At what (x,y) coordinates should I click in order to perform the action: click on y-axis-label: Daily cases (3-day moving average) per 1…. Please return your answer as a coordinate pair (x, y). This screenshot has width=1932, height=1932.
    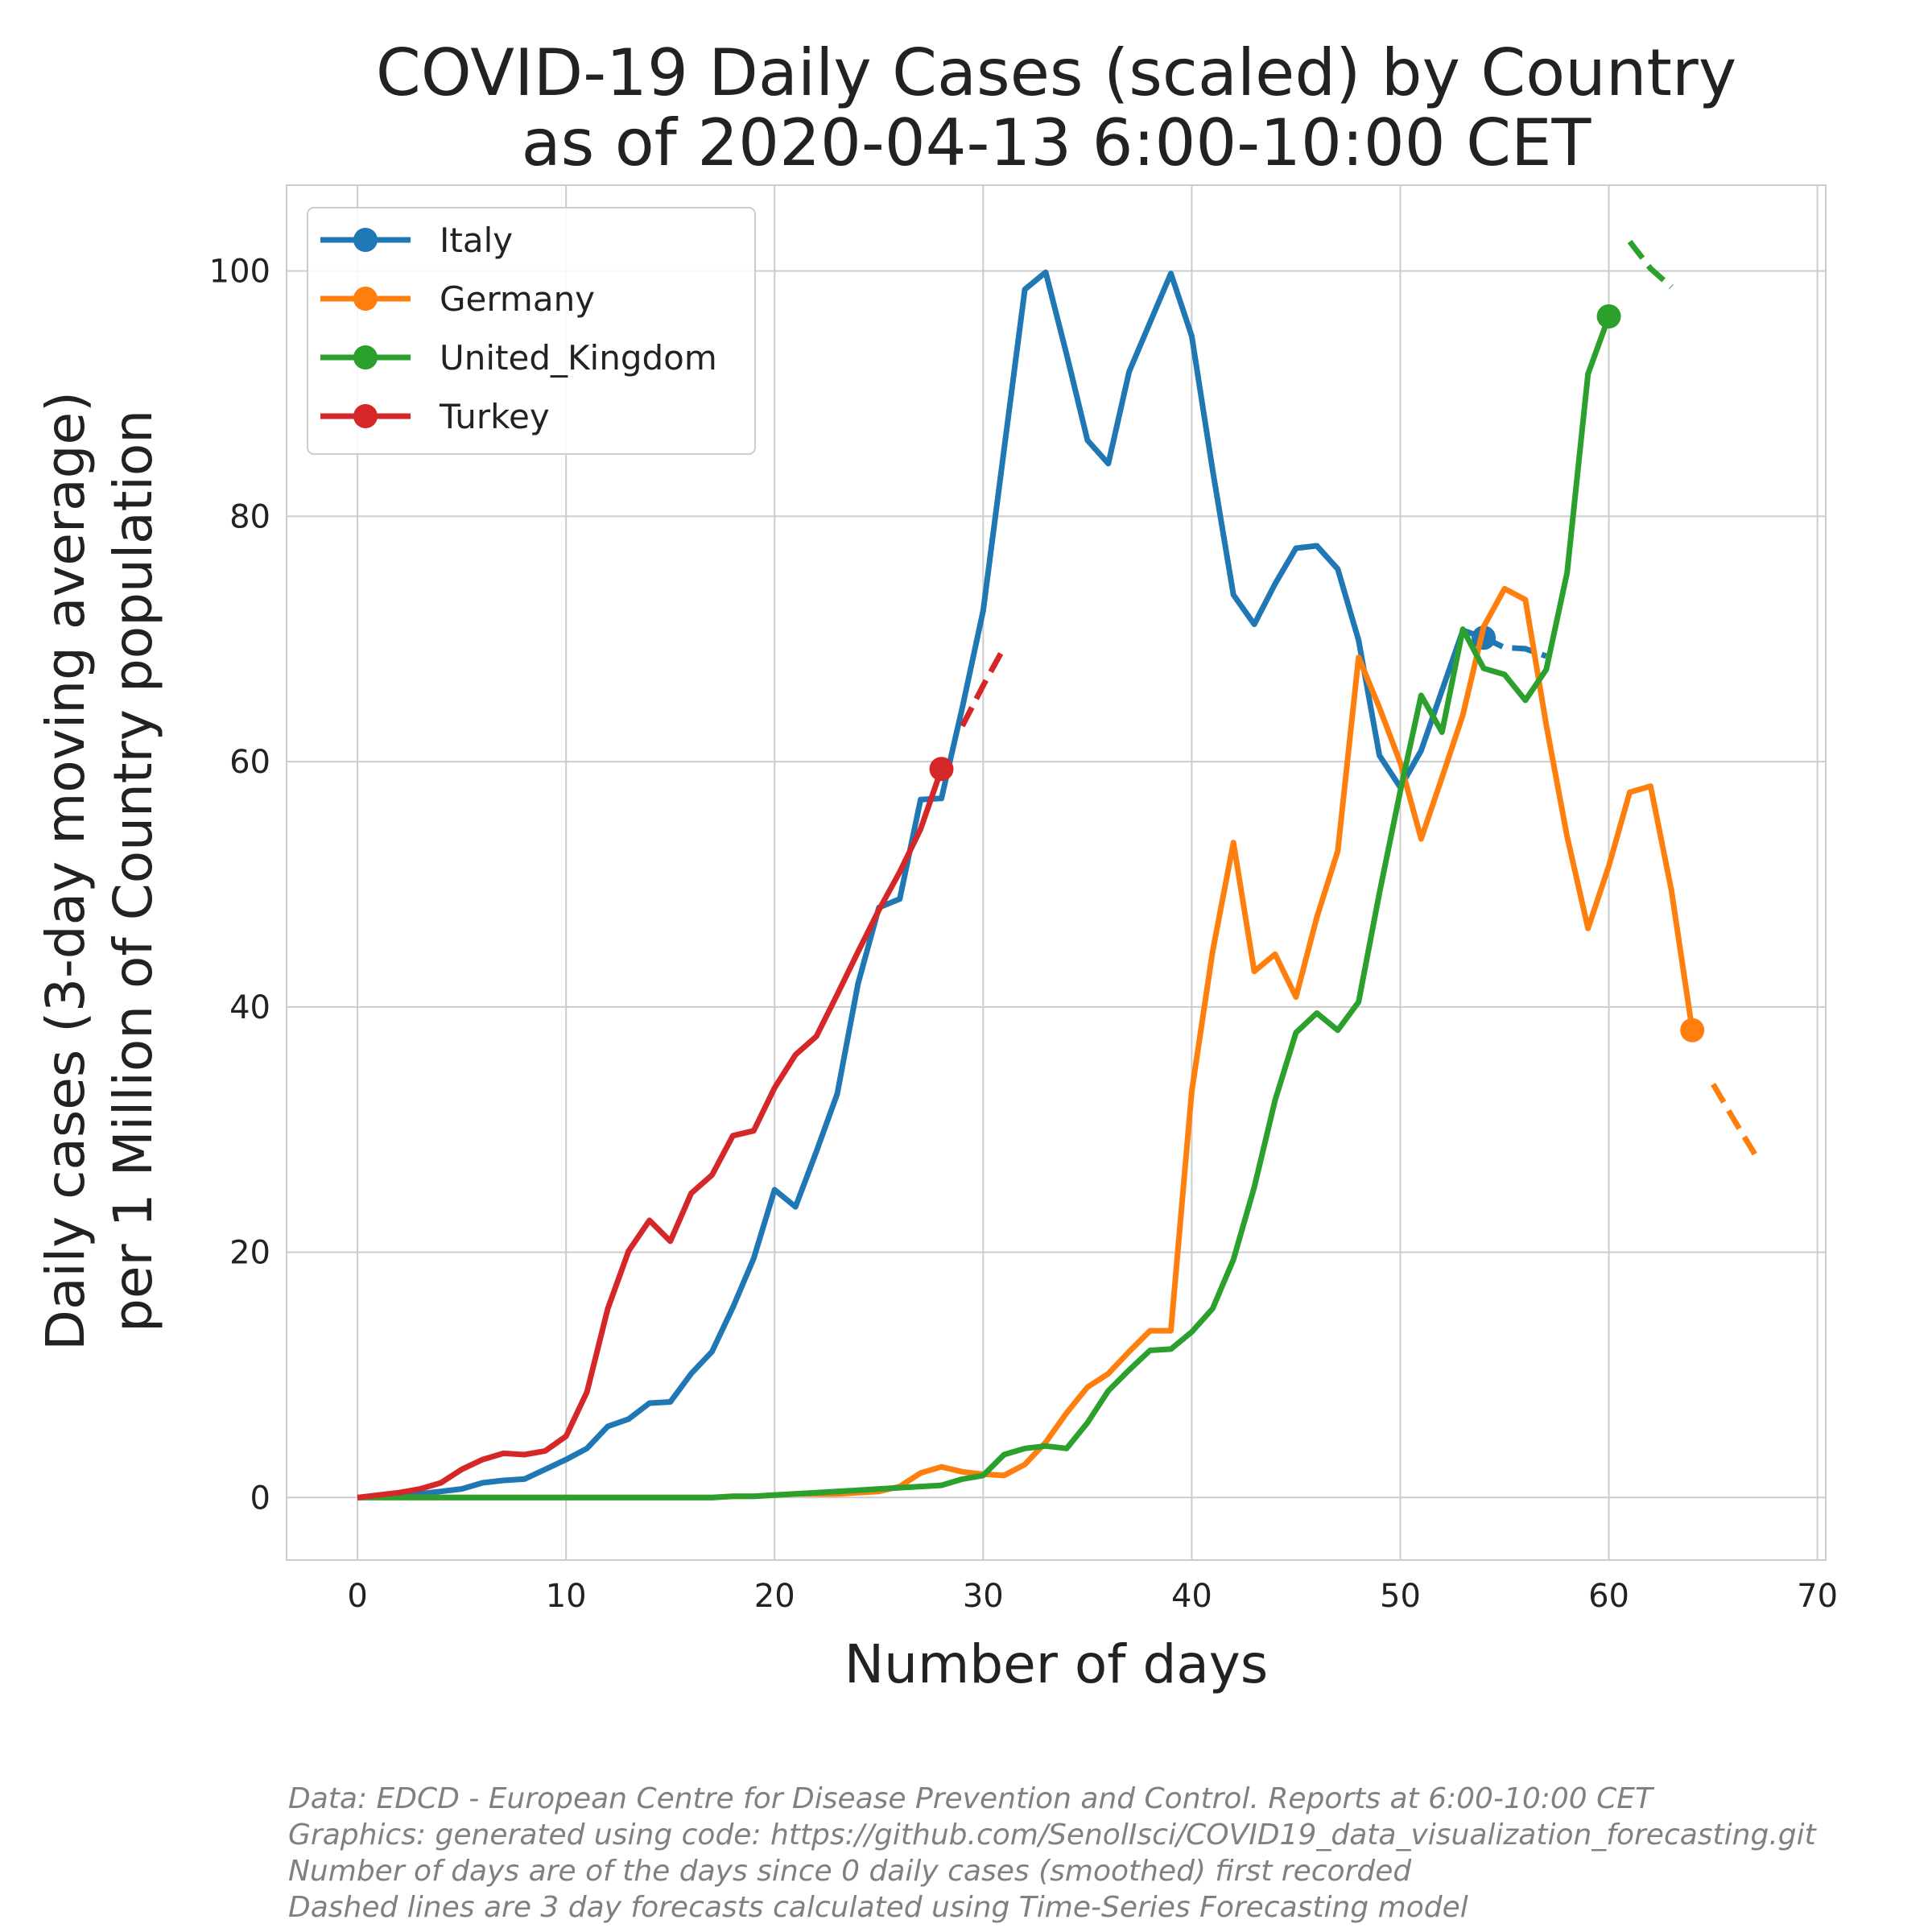
    Looking at the image, I should click on (99, 871).